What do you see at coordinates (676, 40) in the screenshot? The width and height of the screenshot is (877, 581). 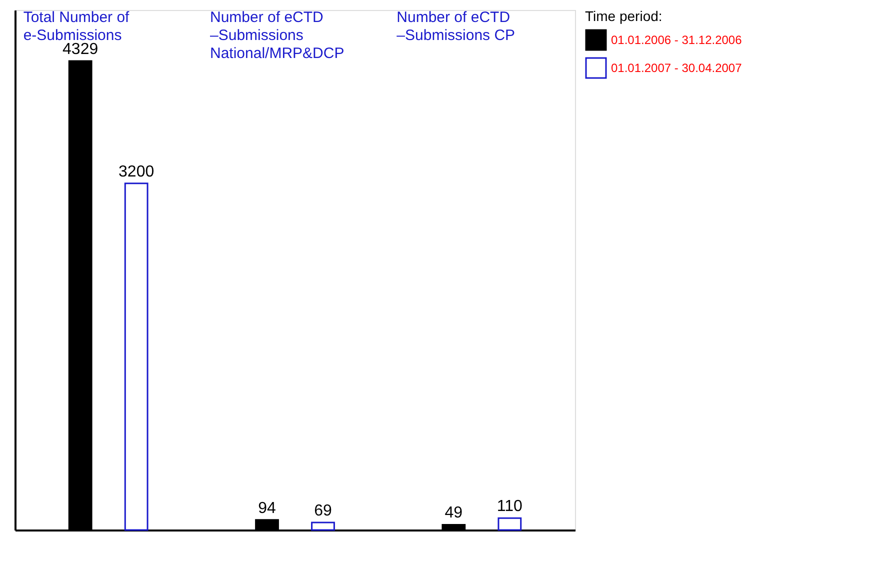 I see `legend-label: 01.01.2006 - 31.12.2006` at bounding box center [676, 40].